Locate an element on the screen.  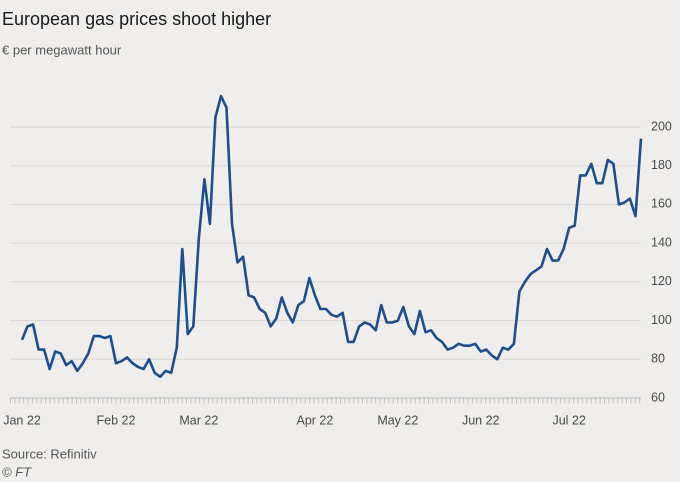
y-tick-label: 100 is located at coordinates (661, 320).